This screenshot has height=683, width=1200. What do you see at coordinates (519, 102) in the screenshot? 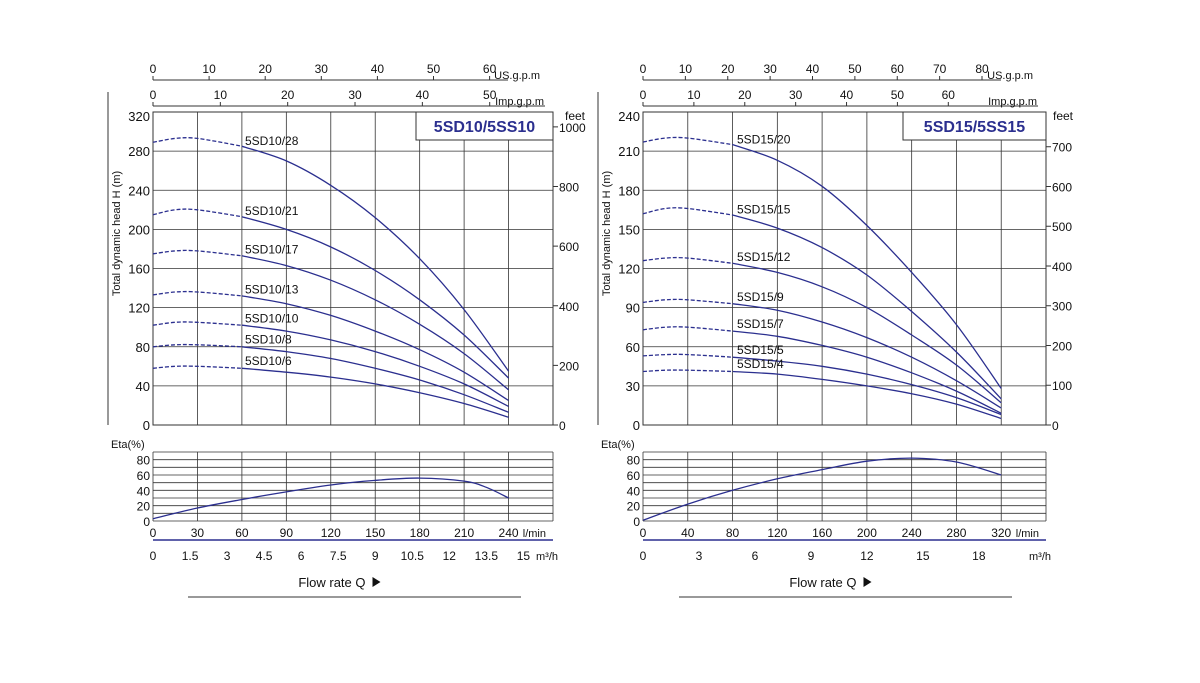
I see `imp-gpm-axis-label: Imp.g.p.m` at bounding box center [519, 102].